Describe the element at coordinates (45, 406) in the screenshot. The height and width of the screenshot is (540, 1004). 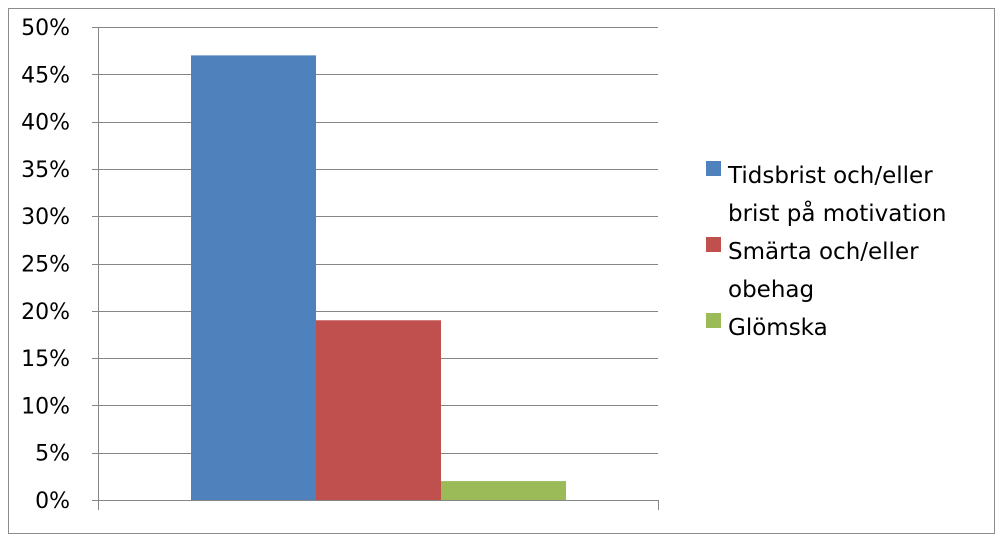
I see `y-tick-label: 10%` at that location.